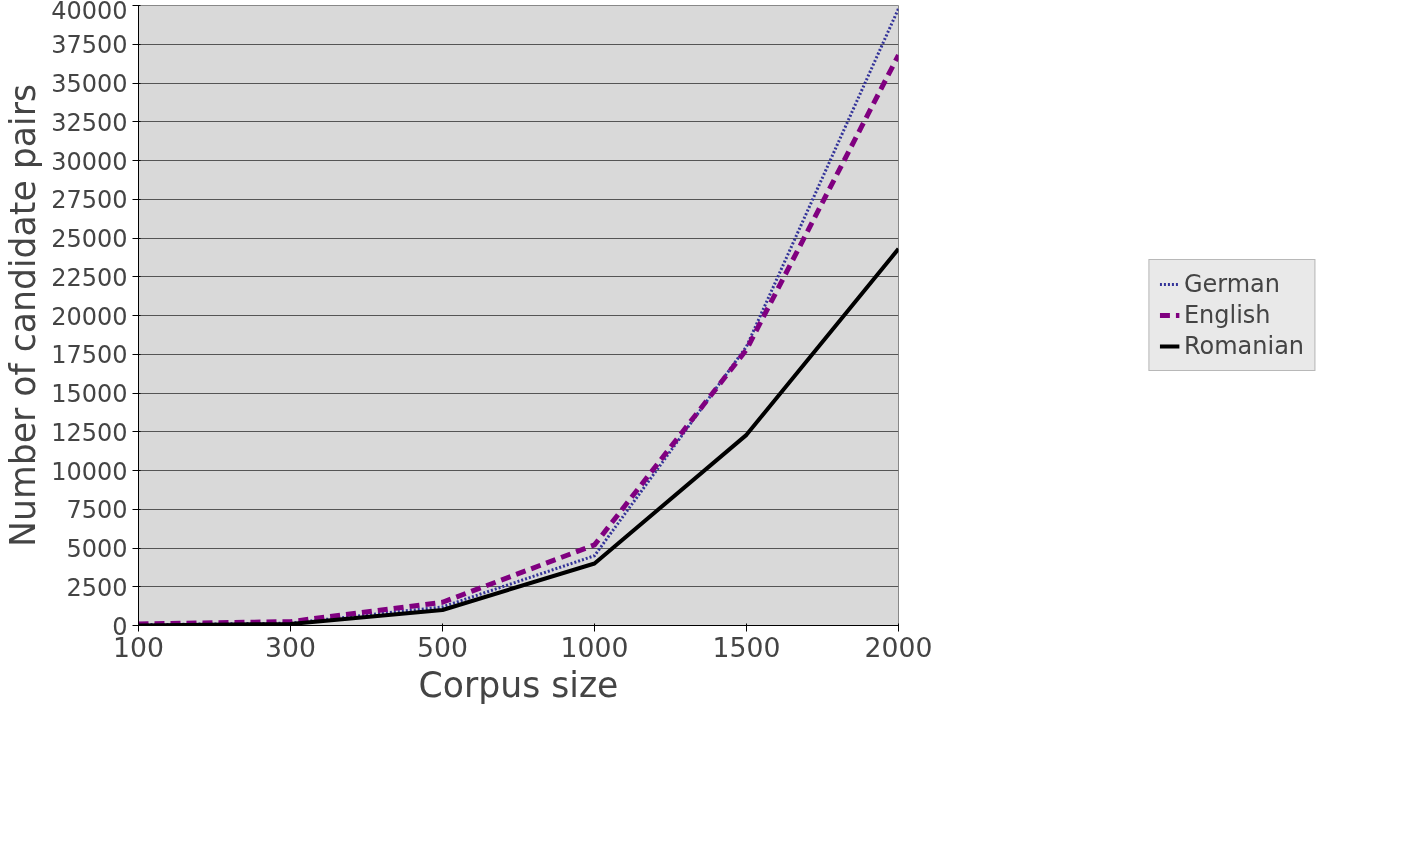  Describe the element at coordinates (89, 45) in the screenshot. I see `y-tick-label: 37500` at that location.